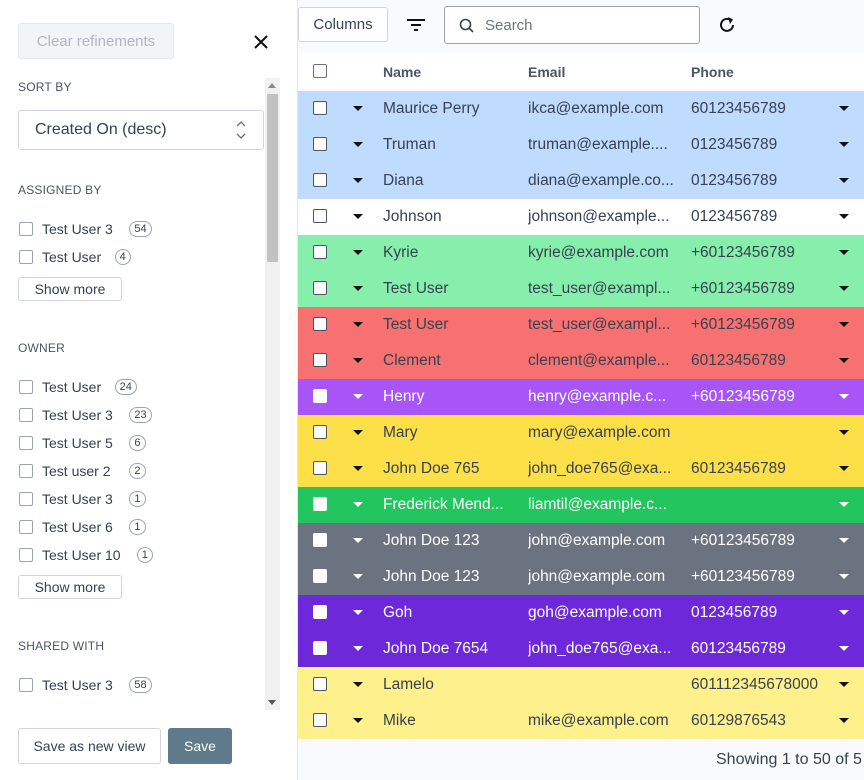 The width and height of the screenshot is (864, 780). I want to click on table-row: Lamelo 601112345678000, so click(581, 685).